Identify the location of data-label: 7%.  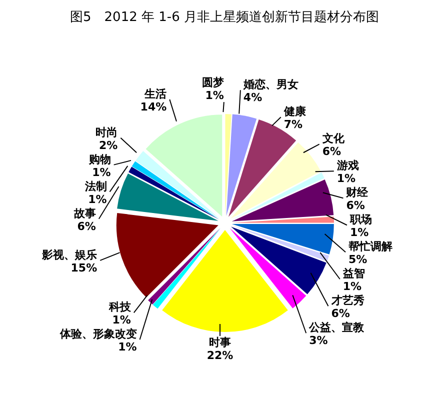
(293, 125).